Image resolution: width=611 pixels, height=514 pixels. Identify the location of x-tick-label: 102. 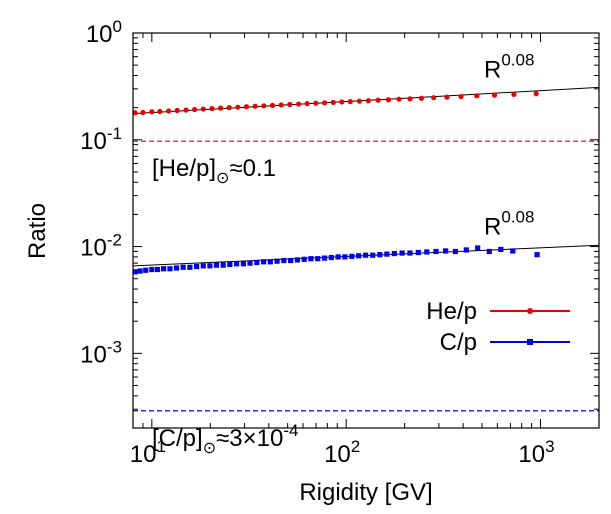
(342, 452).